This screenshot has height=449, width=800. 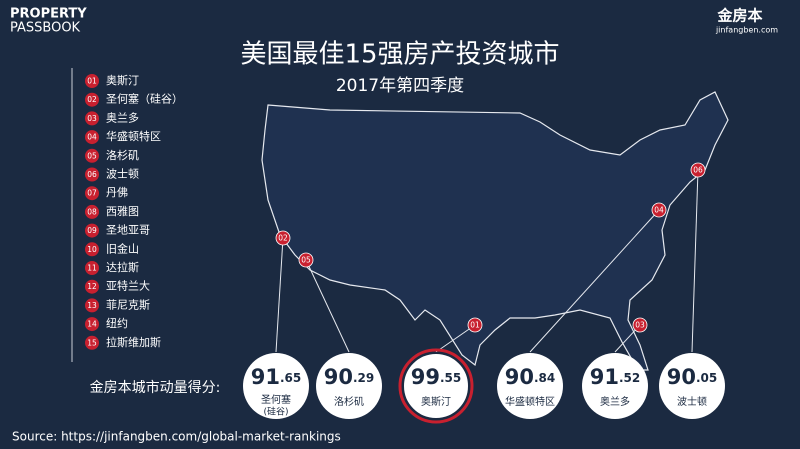 I want to click on list-city: 拉斯维加斯, so click(x=133, y=342).